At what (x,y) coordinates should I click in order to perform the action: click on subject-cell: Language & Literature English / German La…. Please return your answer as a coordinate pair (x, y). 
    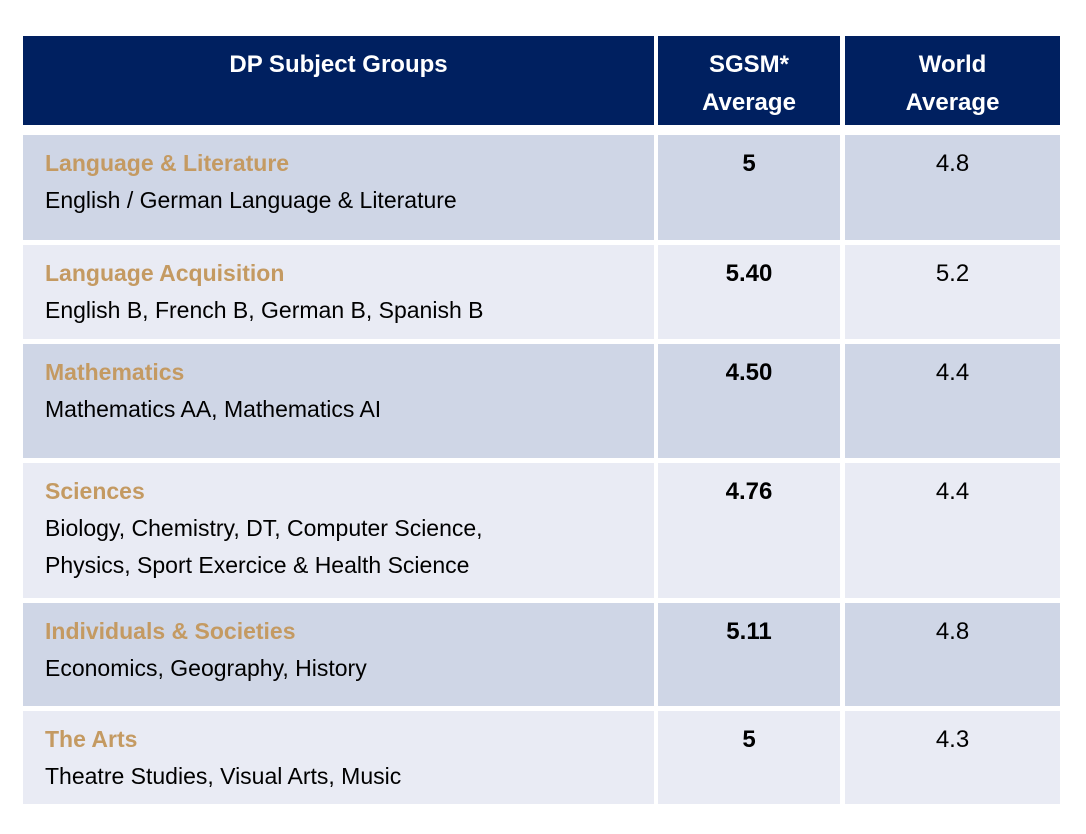
    Looking at the image, I should click on (338, 187).